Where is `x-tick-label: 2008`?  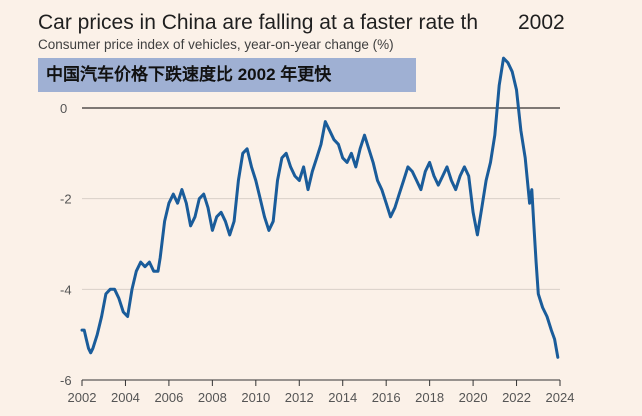
x-tick-label: 2008 is located at coordinates (212, 397).